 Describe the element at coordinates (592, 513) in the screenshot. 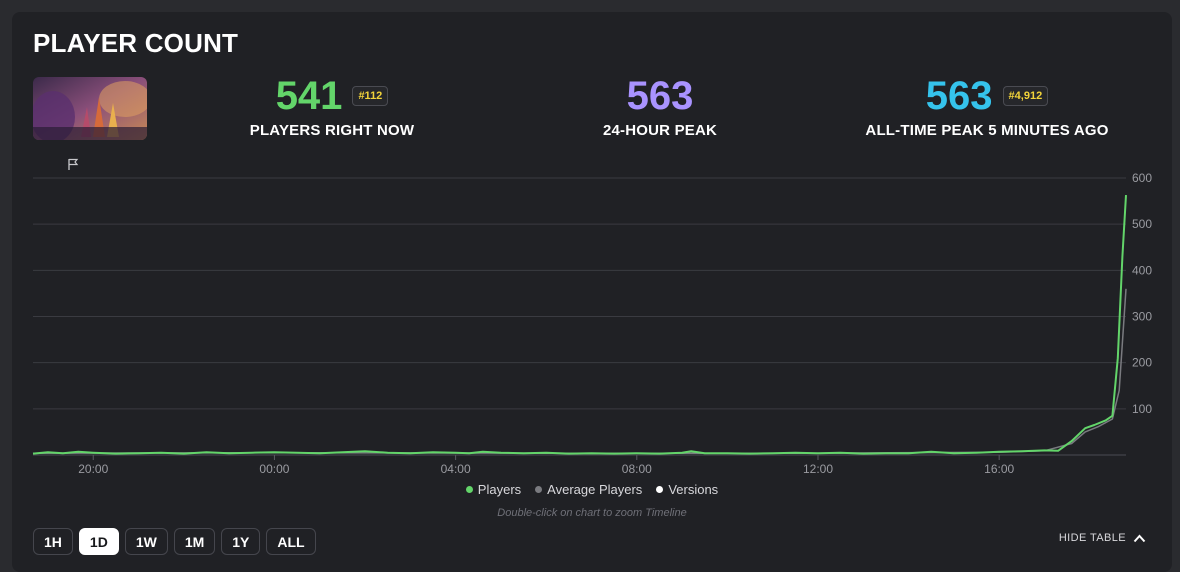

I see `zoom-hint: Double-click on chart to zoom Timeline` at that location.